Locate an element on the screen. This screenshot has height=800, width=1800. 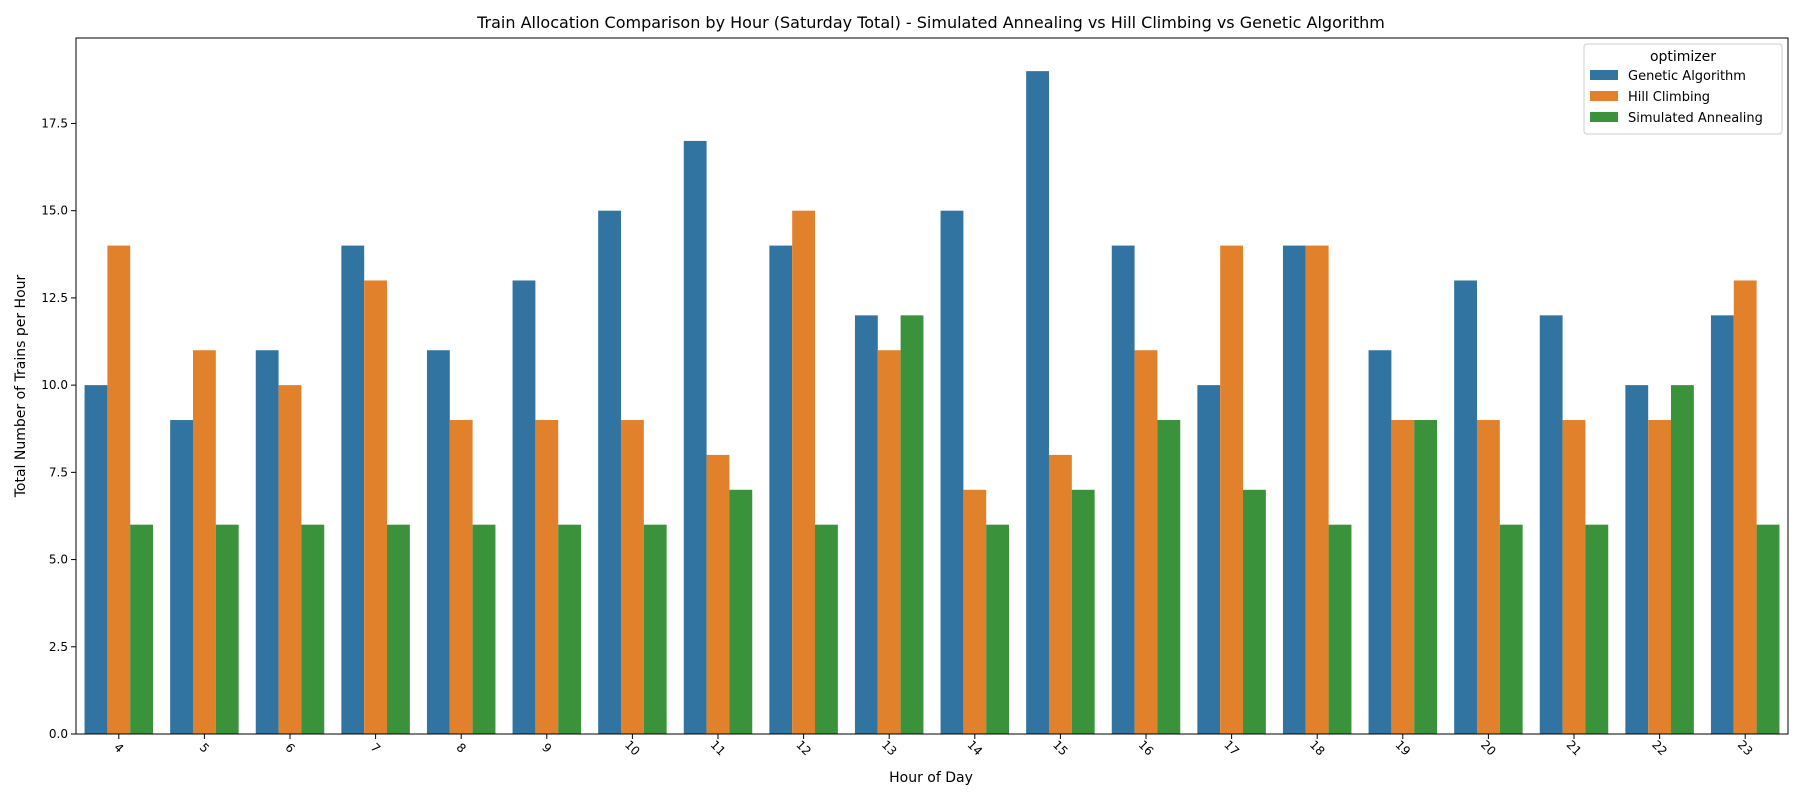
legend-label: Hill Climbing is located at coordinates (1669, 97).